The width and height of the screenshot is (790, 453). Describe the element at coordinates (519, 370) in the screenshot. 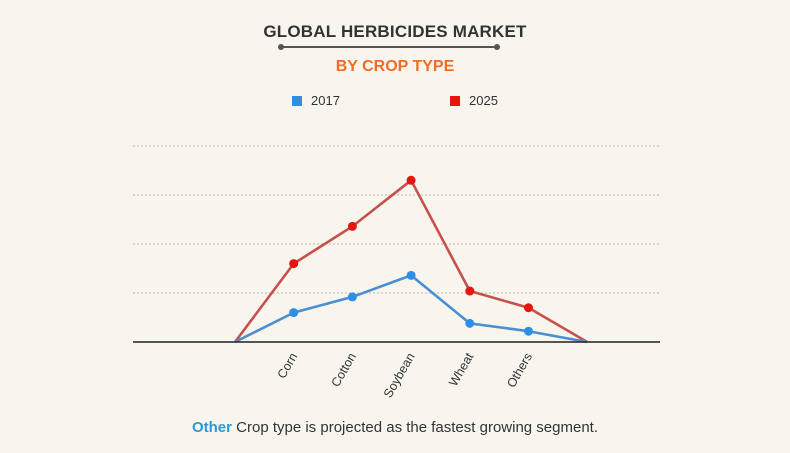

I see `x-tick-label: Others` at that location.